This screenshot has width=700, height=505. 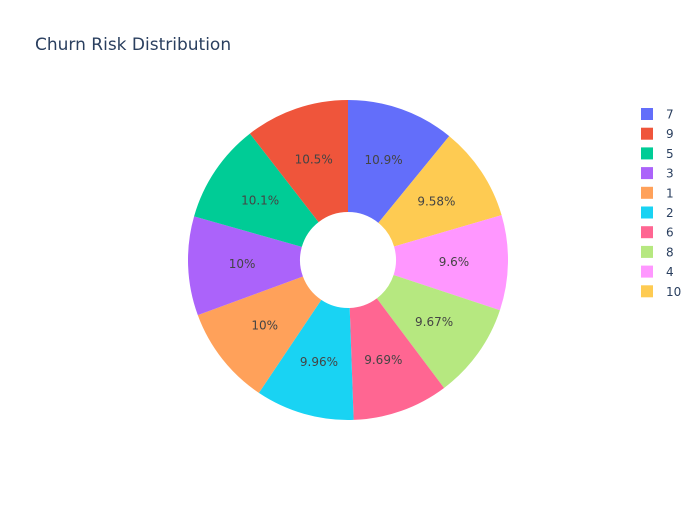 What do you see at coordinates (670, 134) in the screenshot?
I see `legend-label: 9` at bounding box center [670, 134].